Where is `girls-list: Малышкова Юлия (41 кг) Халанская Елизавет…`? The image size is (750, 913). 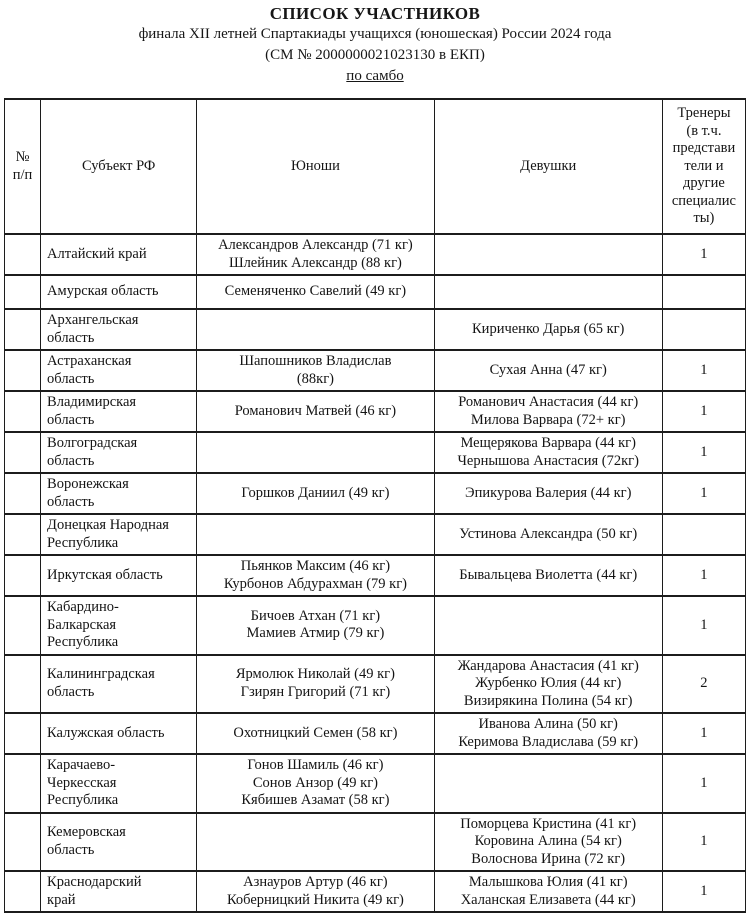 girls-list: Малышкова Юлия (41 кг) Халанская Елизавет… is located at coordinates (548, 891).